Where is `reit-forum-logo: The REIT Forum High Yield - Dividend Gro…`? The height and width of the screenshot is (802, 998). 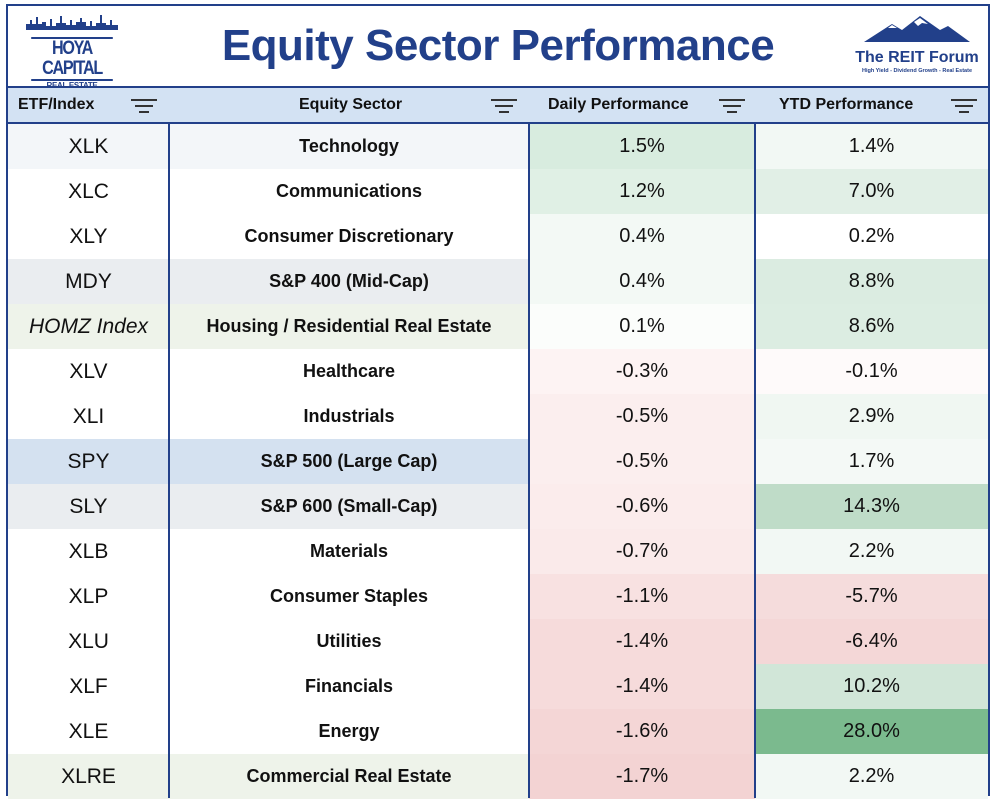 reit-forum-logo: The REIT Forum High Yield - Dividend Gro… is located at coordinates (917, 48).